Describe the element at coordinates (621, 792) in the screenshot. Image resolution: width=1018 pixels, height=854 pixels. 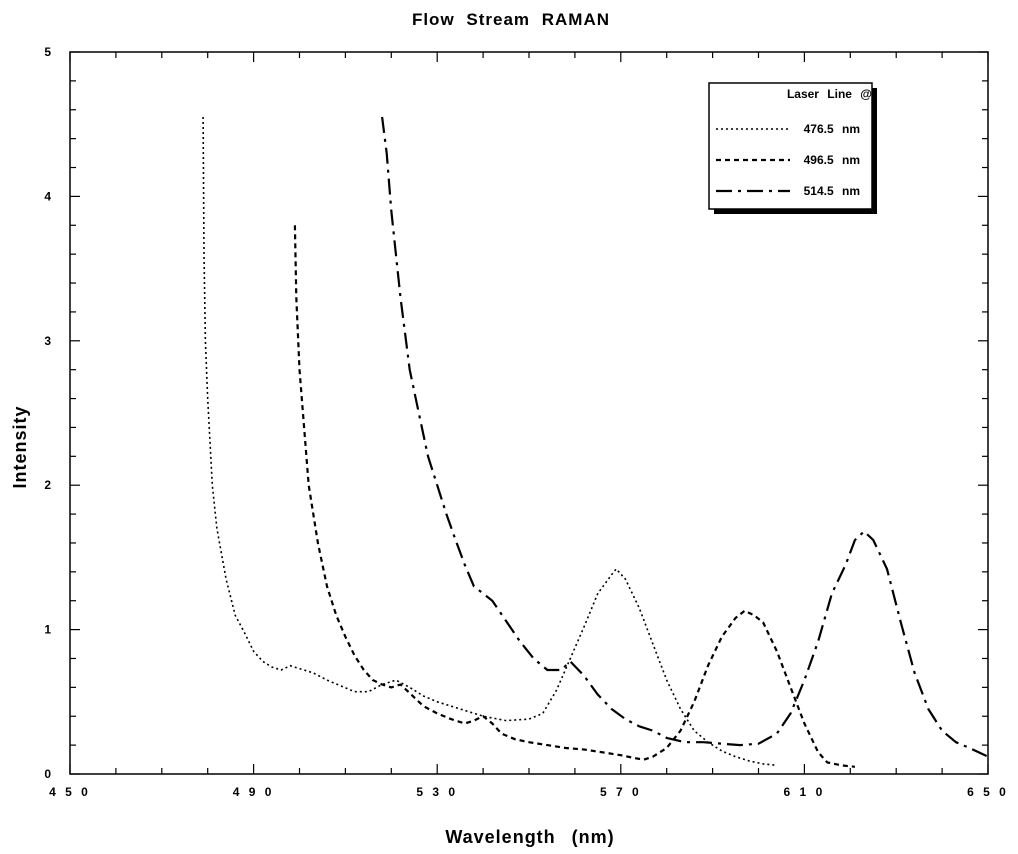
I see `x-tick-label: 5 7 0` at that location.